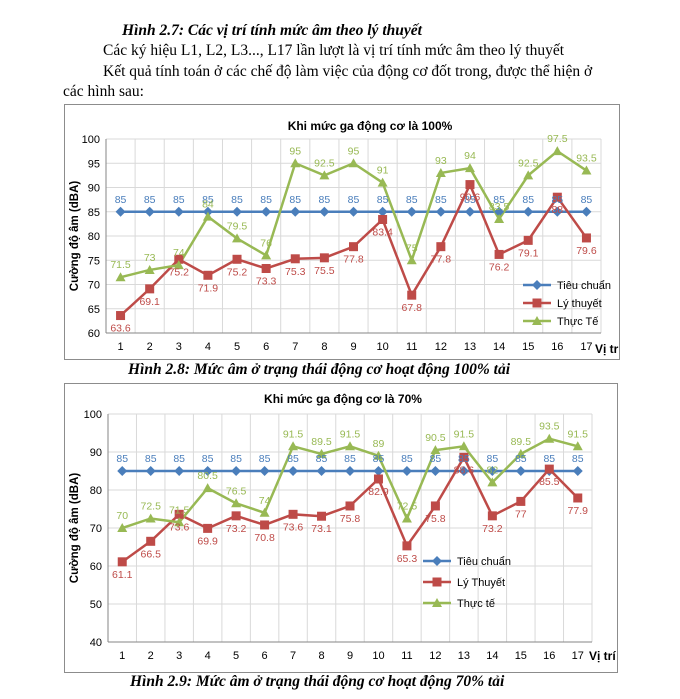  I want to click on x-tick-label: 13, so click(470, 347).